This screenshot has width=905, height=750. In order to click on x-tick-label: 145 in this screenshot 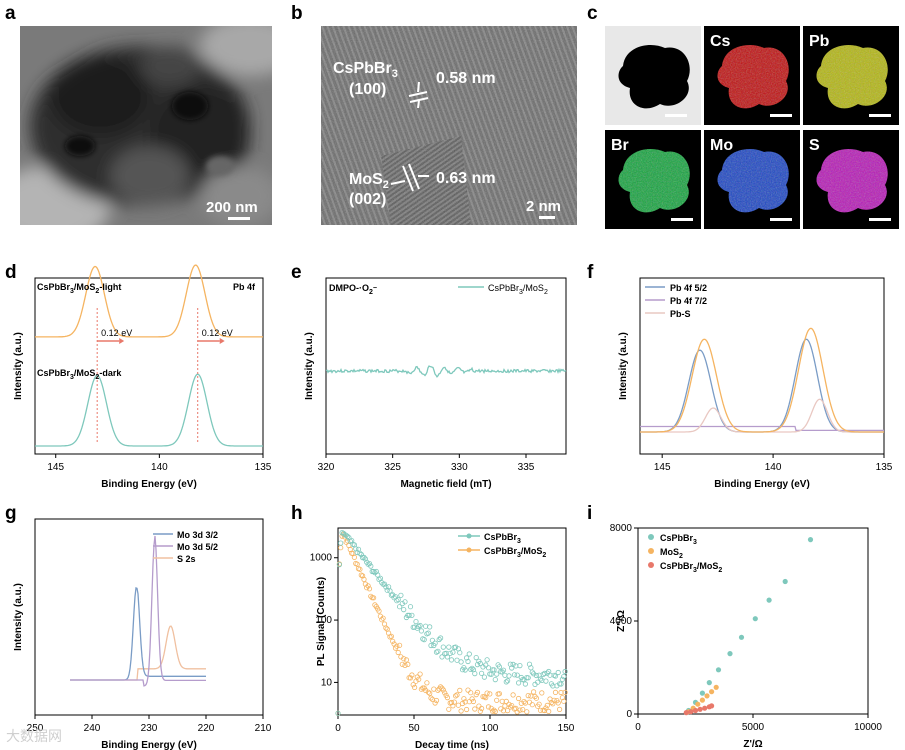, I will do `click(662, 467)`.